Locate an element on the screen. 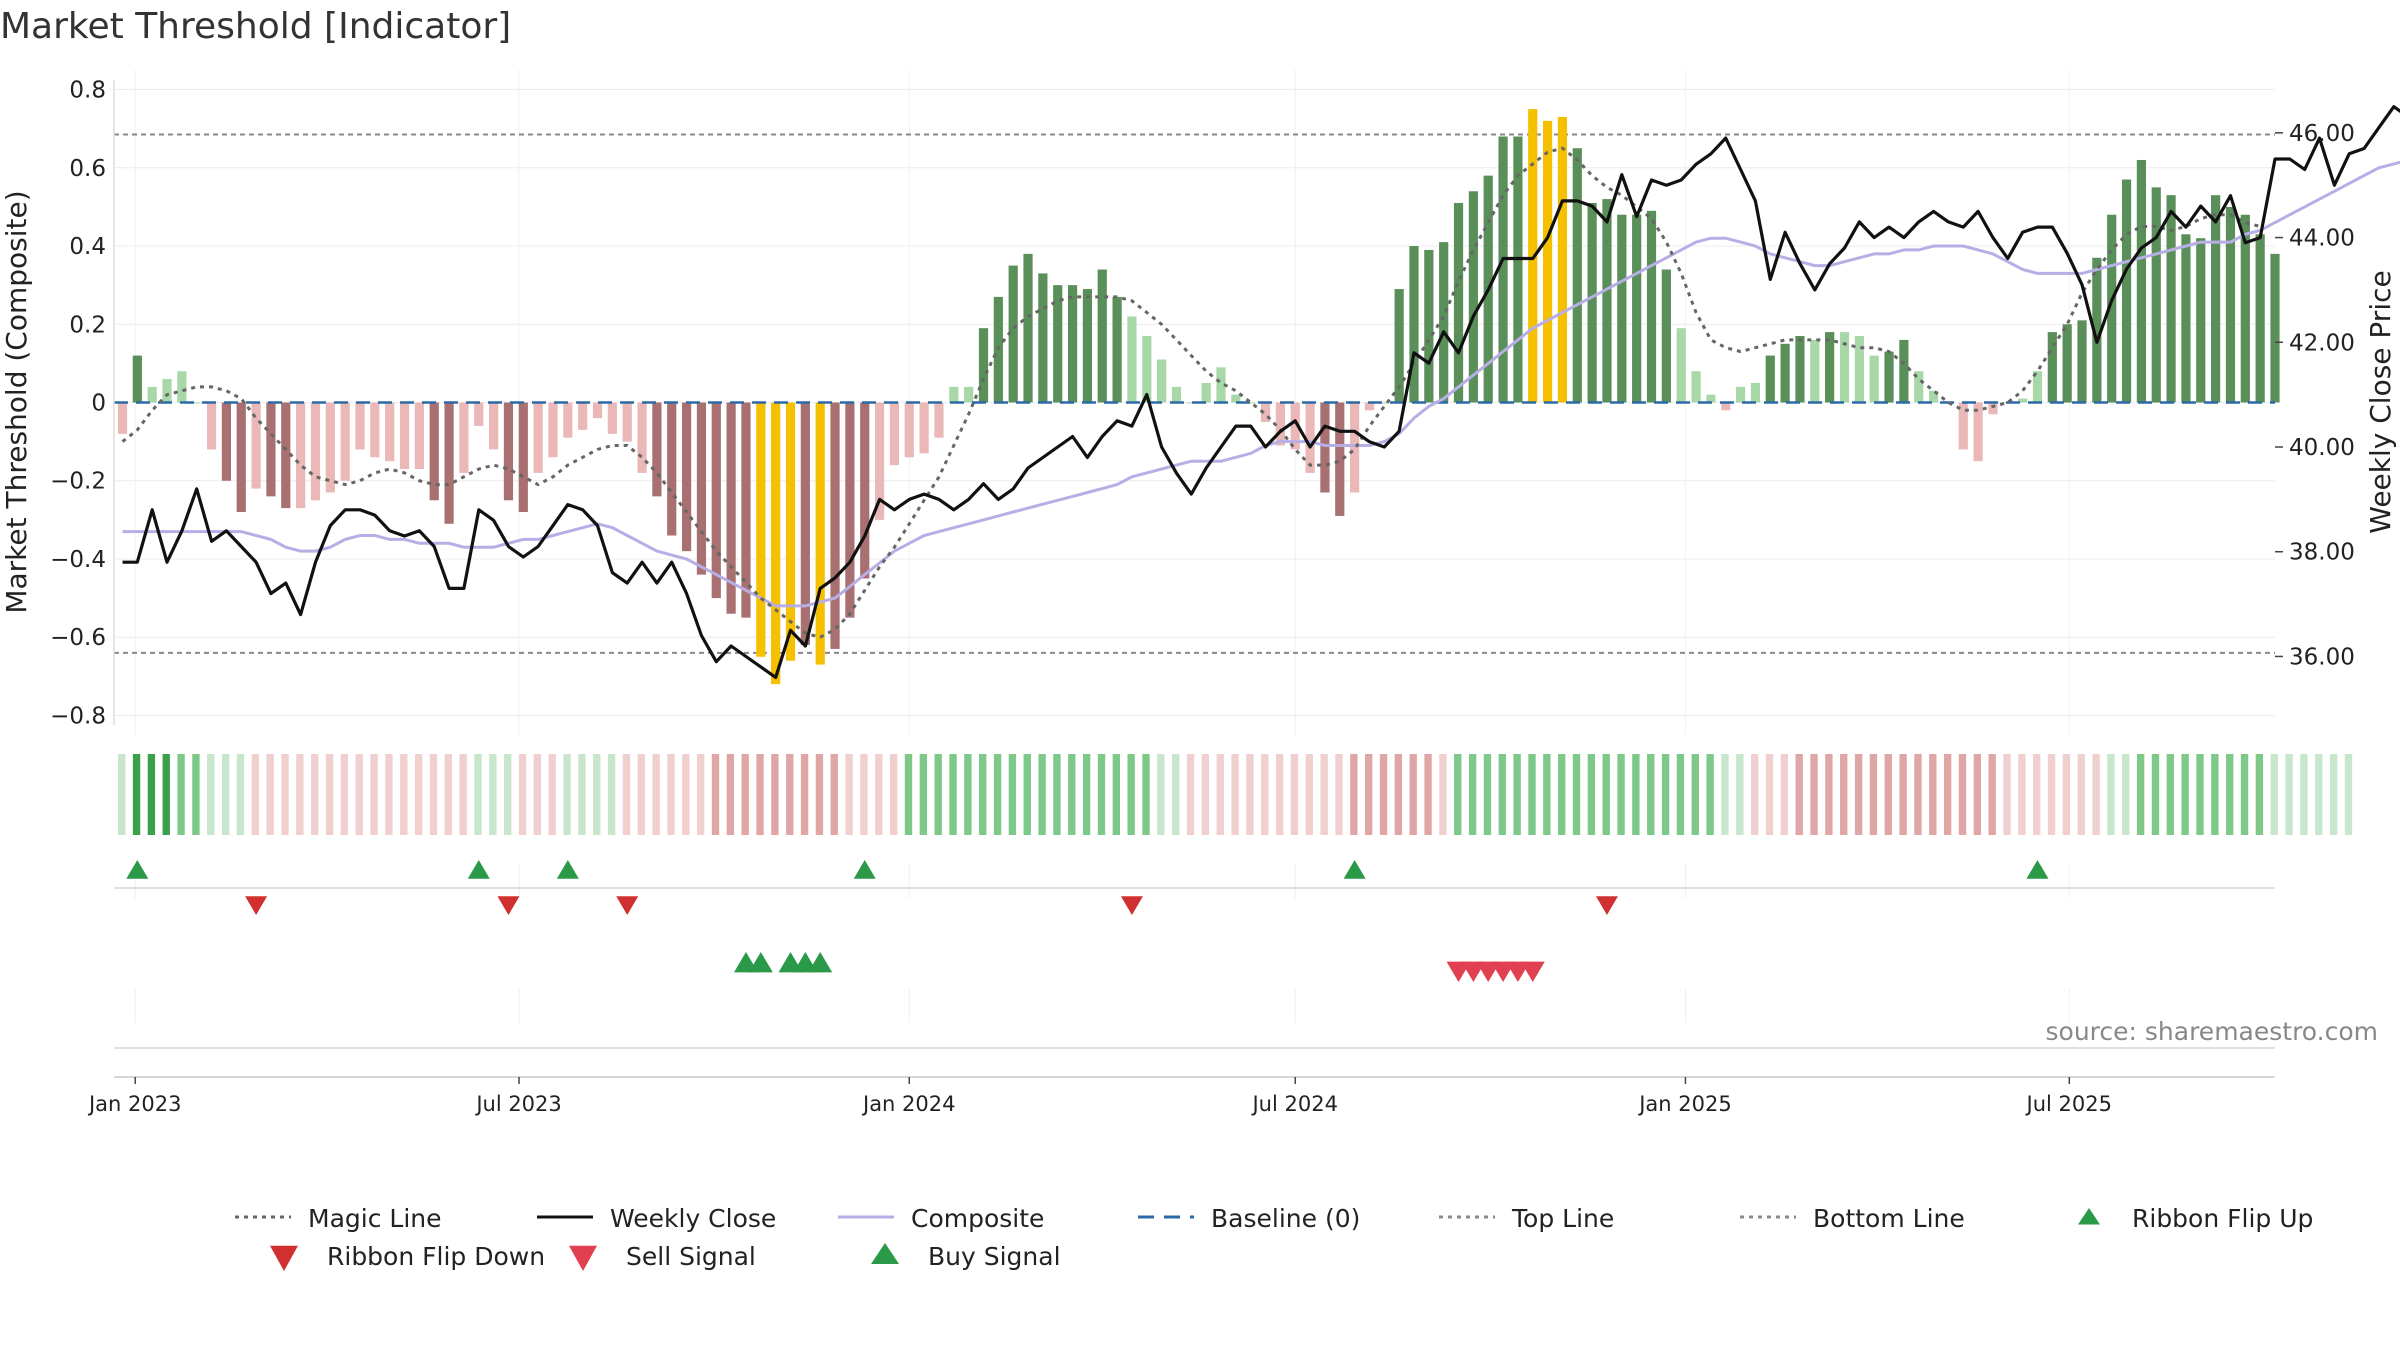 Image resolution: width=2400 pixels, height=1350 pixels. legend-label: Sell Signal is located at coordinates (691, 1256).